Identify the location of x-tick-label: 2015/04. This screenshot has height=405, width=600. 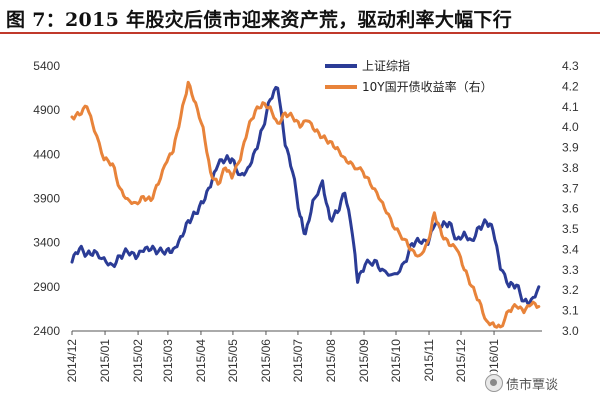
(201, 361).